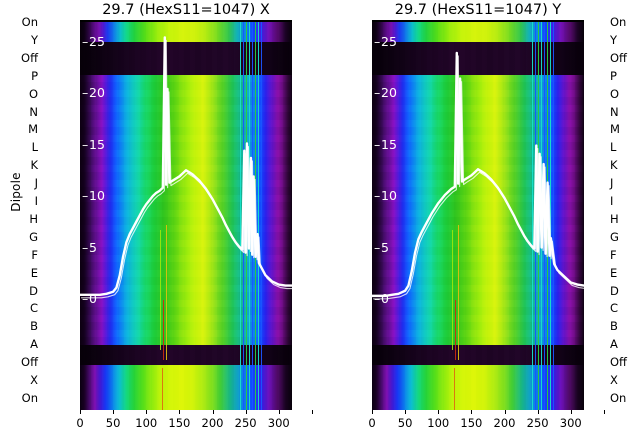 The height and width of the screenshot is (440, 640). Describe the element at coordinates (29, 57) in the screenshot. I see `category-label-left: Off` at that location.